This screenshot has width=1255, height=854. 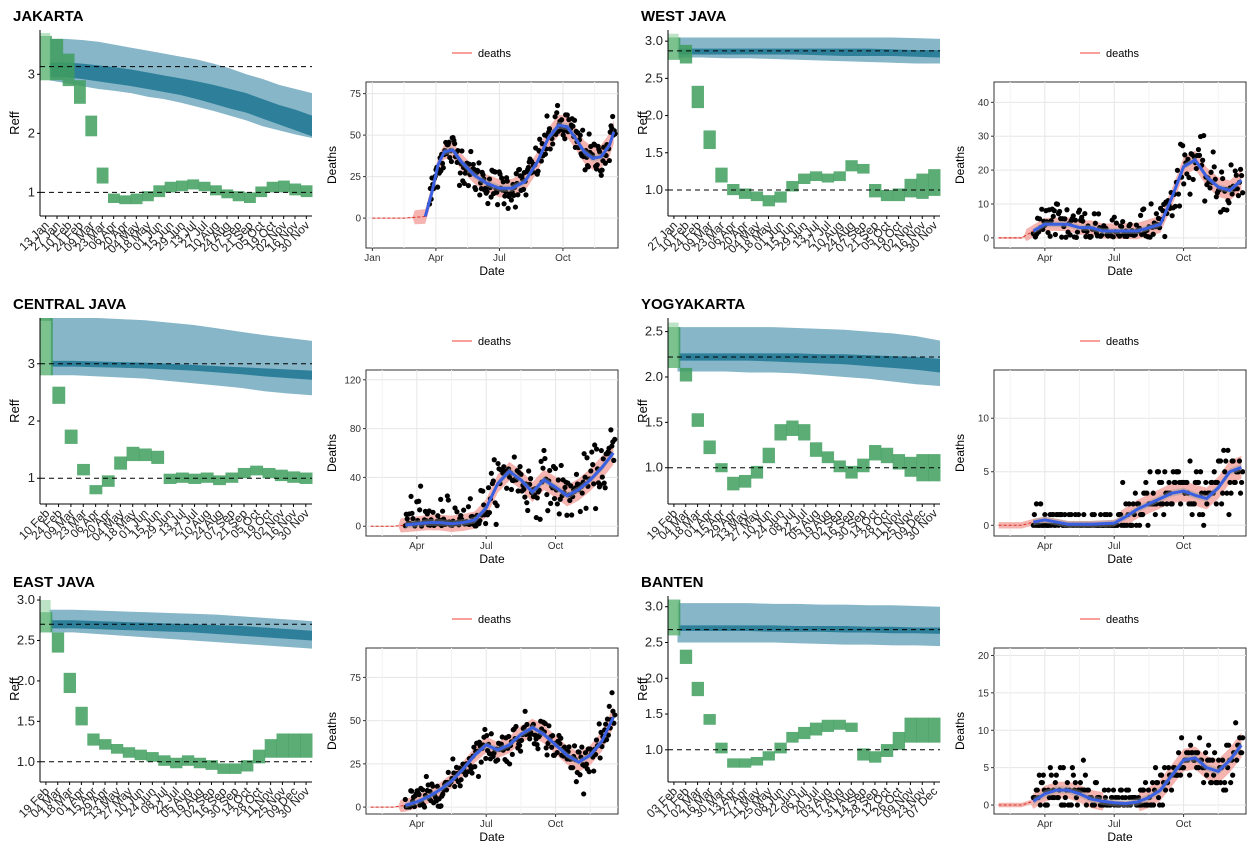 I want to click on y-tick-label: 120, so click(x=352, y=380).